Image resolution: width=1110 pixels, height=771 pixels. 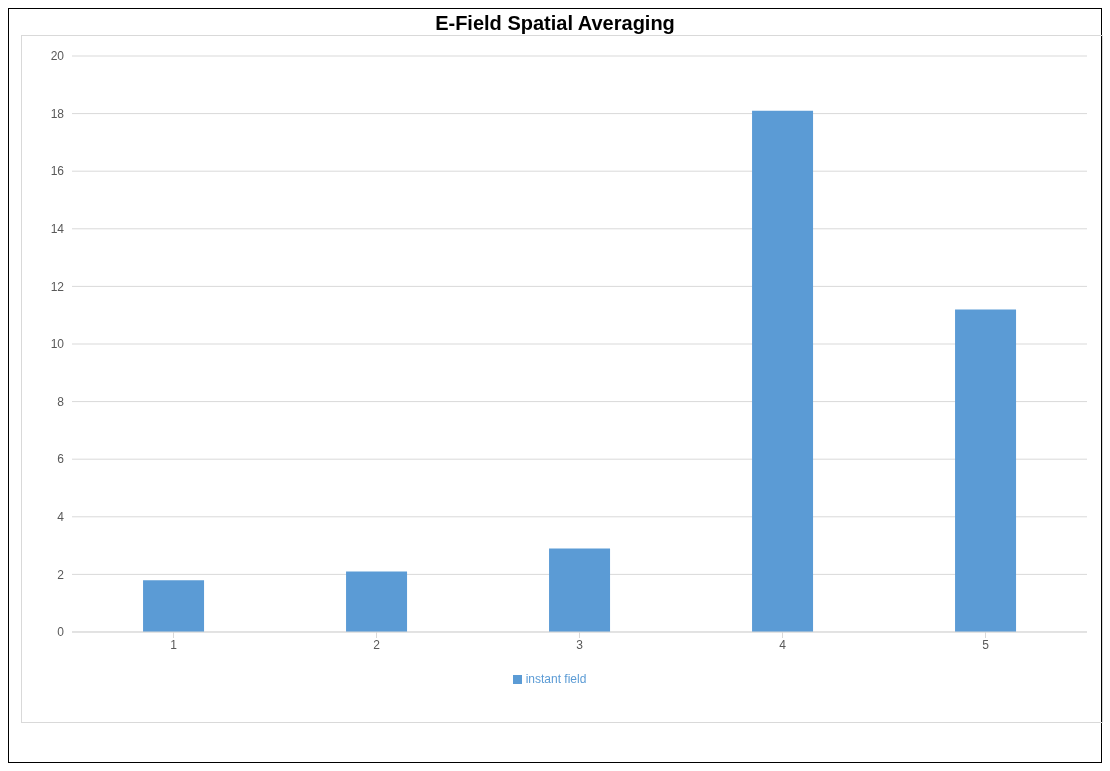 What do you see at coordinates (61, 517) in the screenshot?
I see `y-tick-label: 4` at bounding box center [61, 517].